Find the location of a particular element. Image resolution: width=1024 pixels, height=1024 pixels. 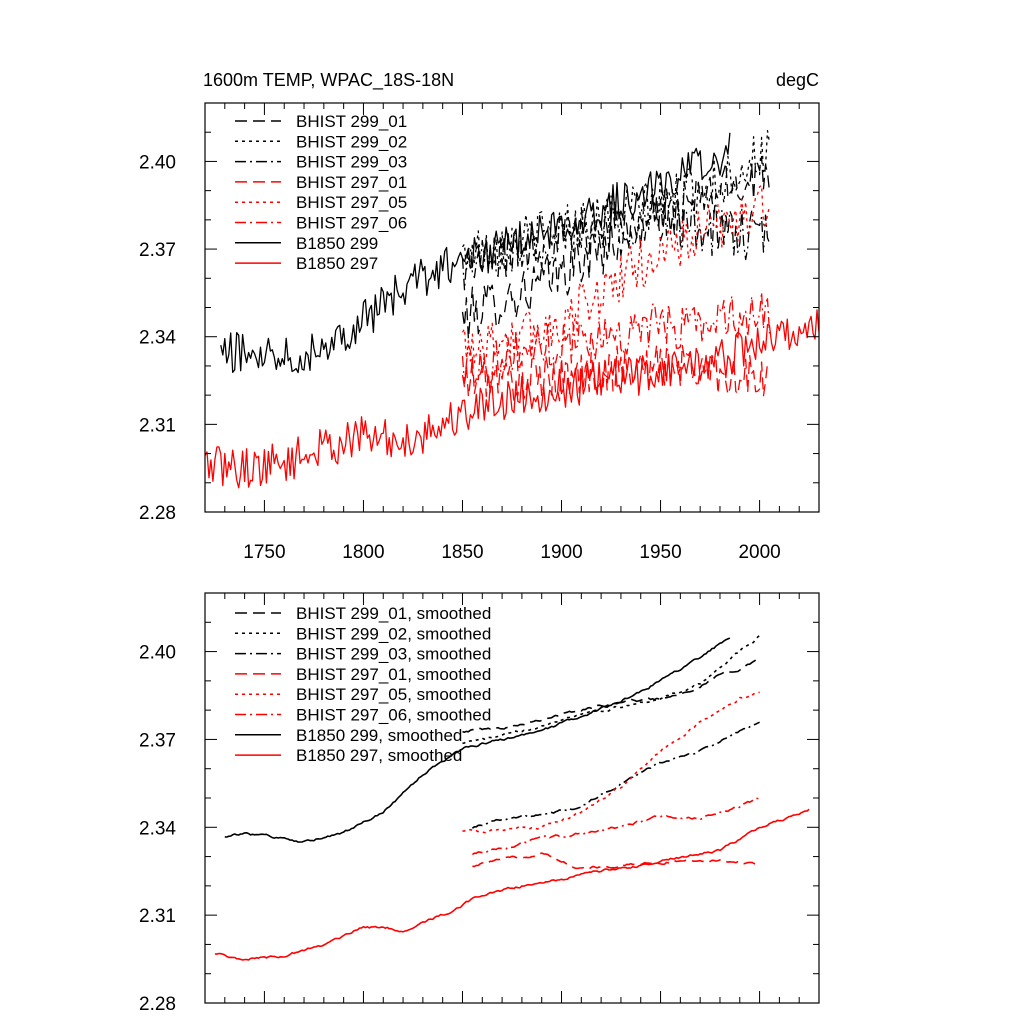

top-xtick-label: 1750 is located at coordinates (264, 552).